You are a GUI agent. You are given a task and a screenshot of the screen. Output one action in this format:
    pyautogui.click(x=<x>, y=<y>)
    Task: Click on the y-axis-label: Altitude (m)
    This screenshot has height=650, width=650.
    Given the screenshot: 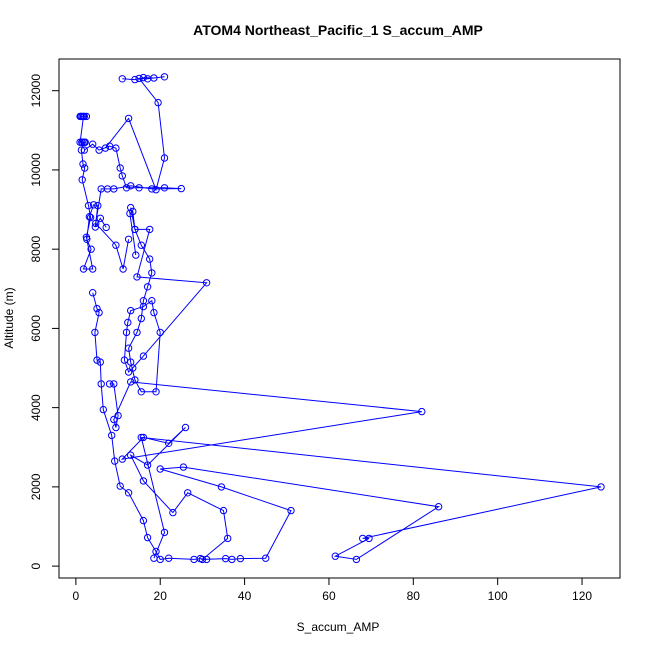 What is the action you would take?
    pyautogui.click(x=9, y=317)
    